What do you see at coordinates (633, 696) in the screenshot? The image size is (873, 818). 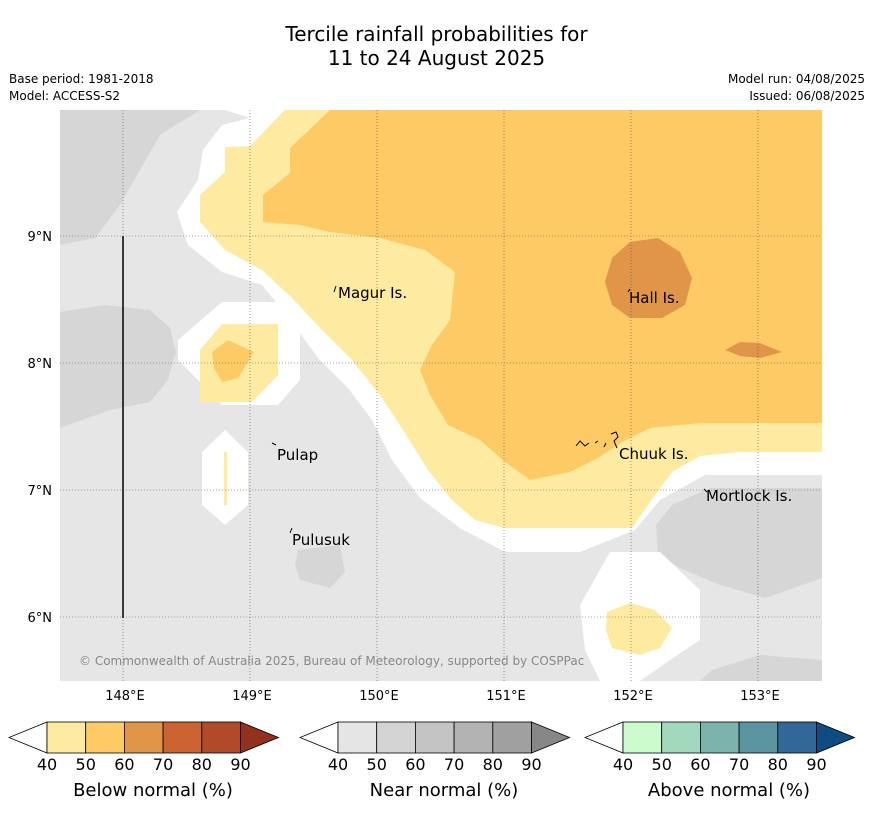 I see `lon-label: 152°E` at bounding box center [633, 696].